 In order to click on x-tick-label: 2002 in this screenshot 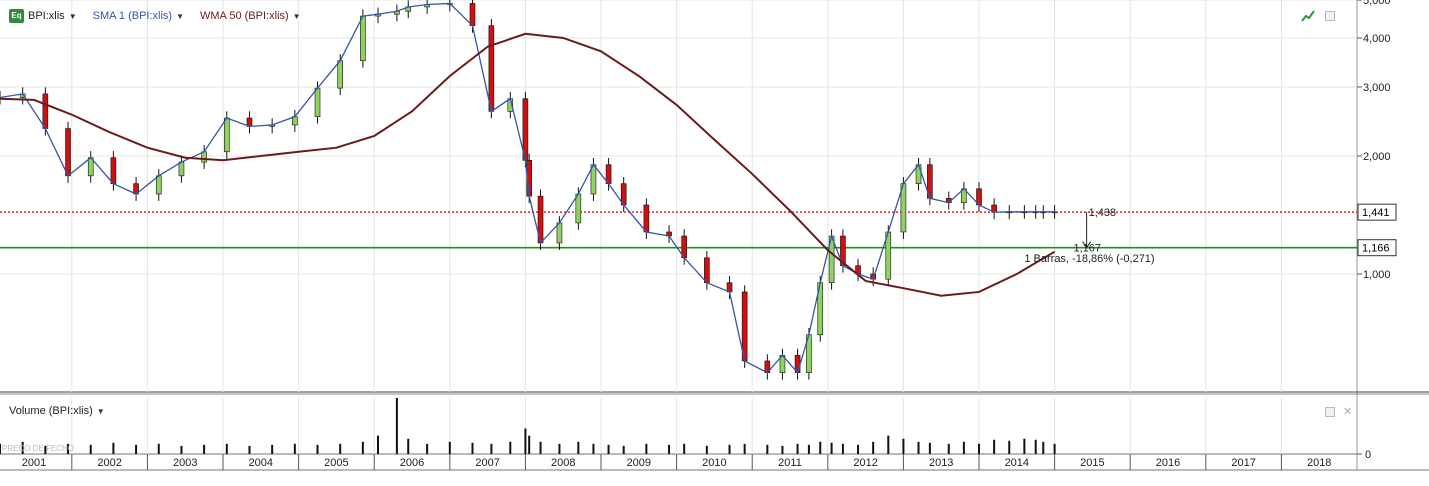, I will do `click(109, 463)`.